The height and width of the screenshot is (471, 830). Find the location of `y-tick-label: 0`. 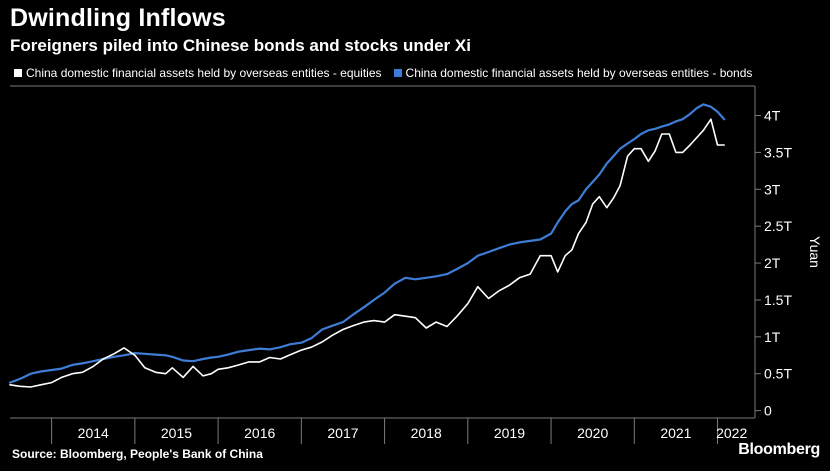

y-tick-label: 0 is located at coordinates (768, 411).